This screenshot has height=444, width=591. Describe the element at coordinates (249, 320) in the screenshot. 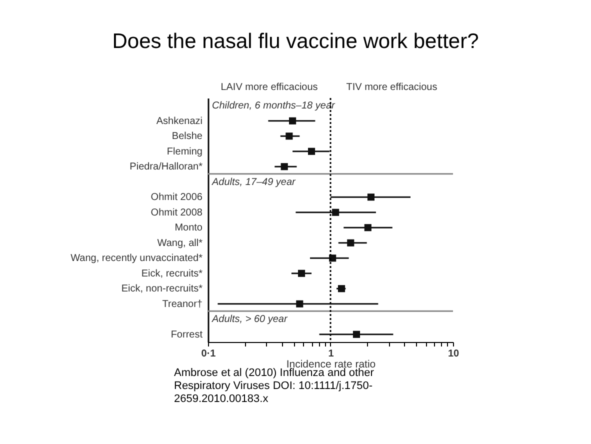

I see `annotation: Adults, > 60 year` at that location.